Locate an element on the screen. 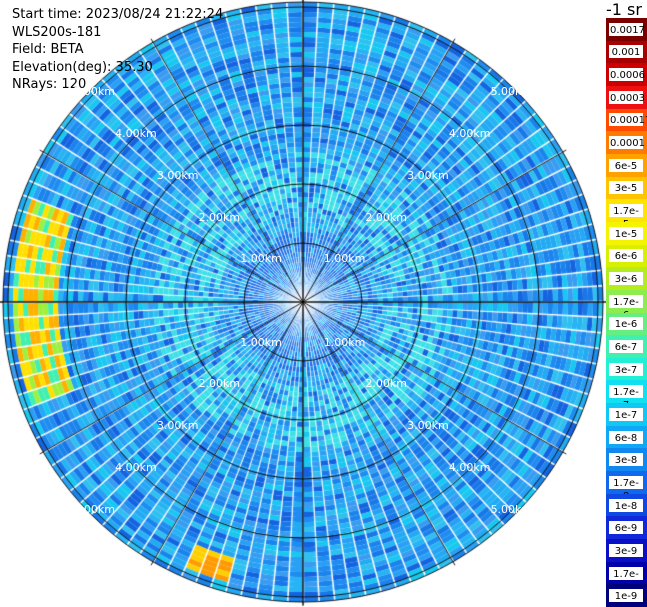 Image resolution: width=647 pixels, height=607 pixels. colorbar-tick-label: 1.7e-8 is located at coordinates (626, 488).